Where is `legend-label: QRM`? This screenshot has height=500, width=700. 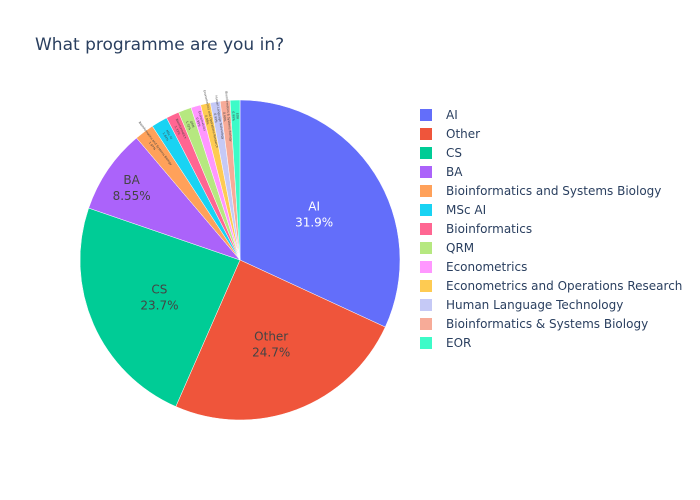 legend-label: QRM is located at coordinates (460, 248).